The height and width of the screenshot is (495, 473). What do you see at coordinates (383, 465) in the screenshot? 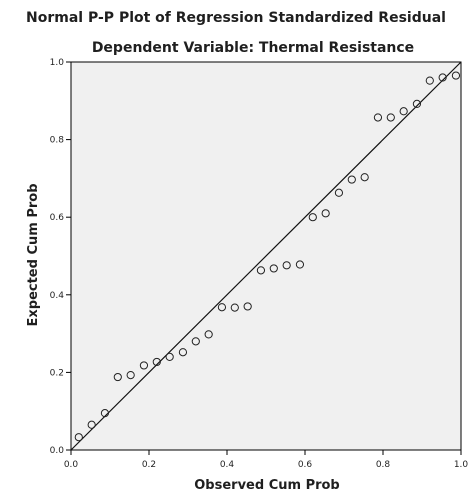
I see `x-tick-label-4: 0.8` at bounding box center [383, 465].